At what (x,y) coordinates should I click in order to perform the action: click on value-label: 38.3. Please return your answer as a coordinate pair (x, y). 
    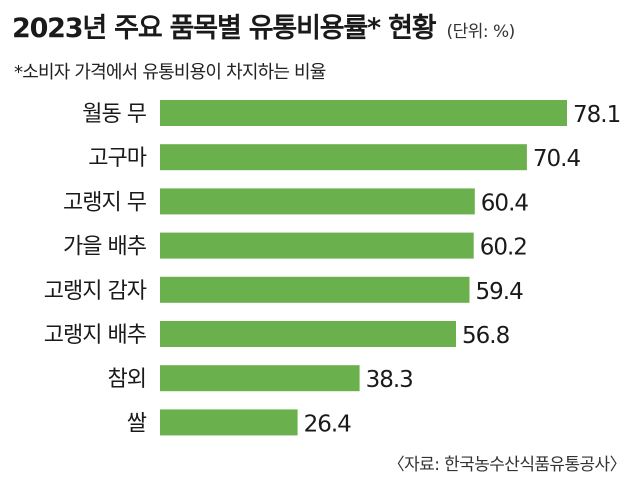
    Looking at the image, I should click on (389, 380).